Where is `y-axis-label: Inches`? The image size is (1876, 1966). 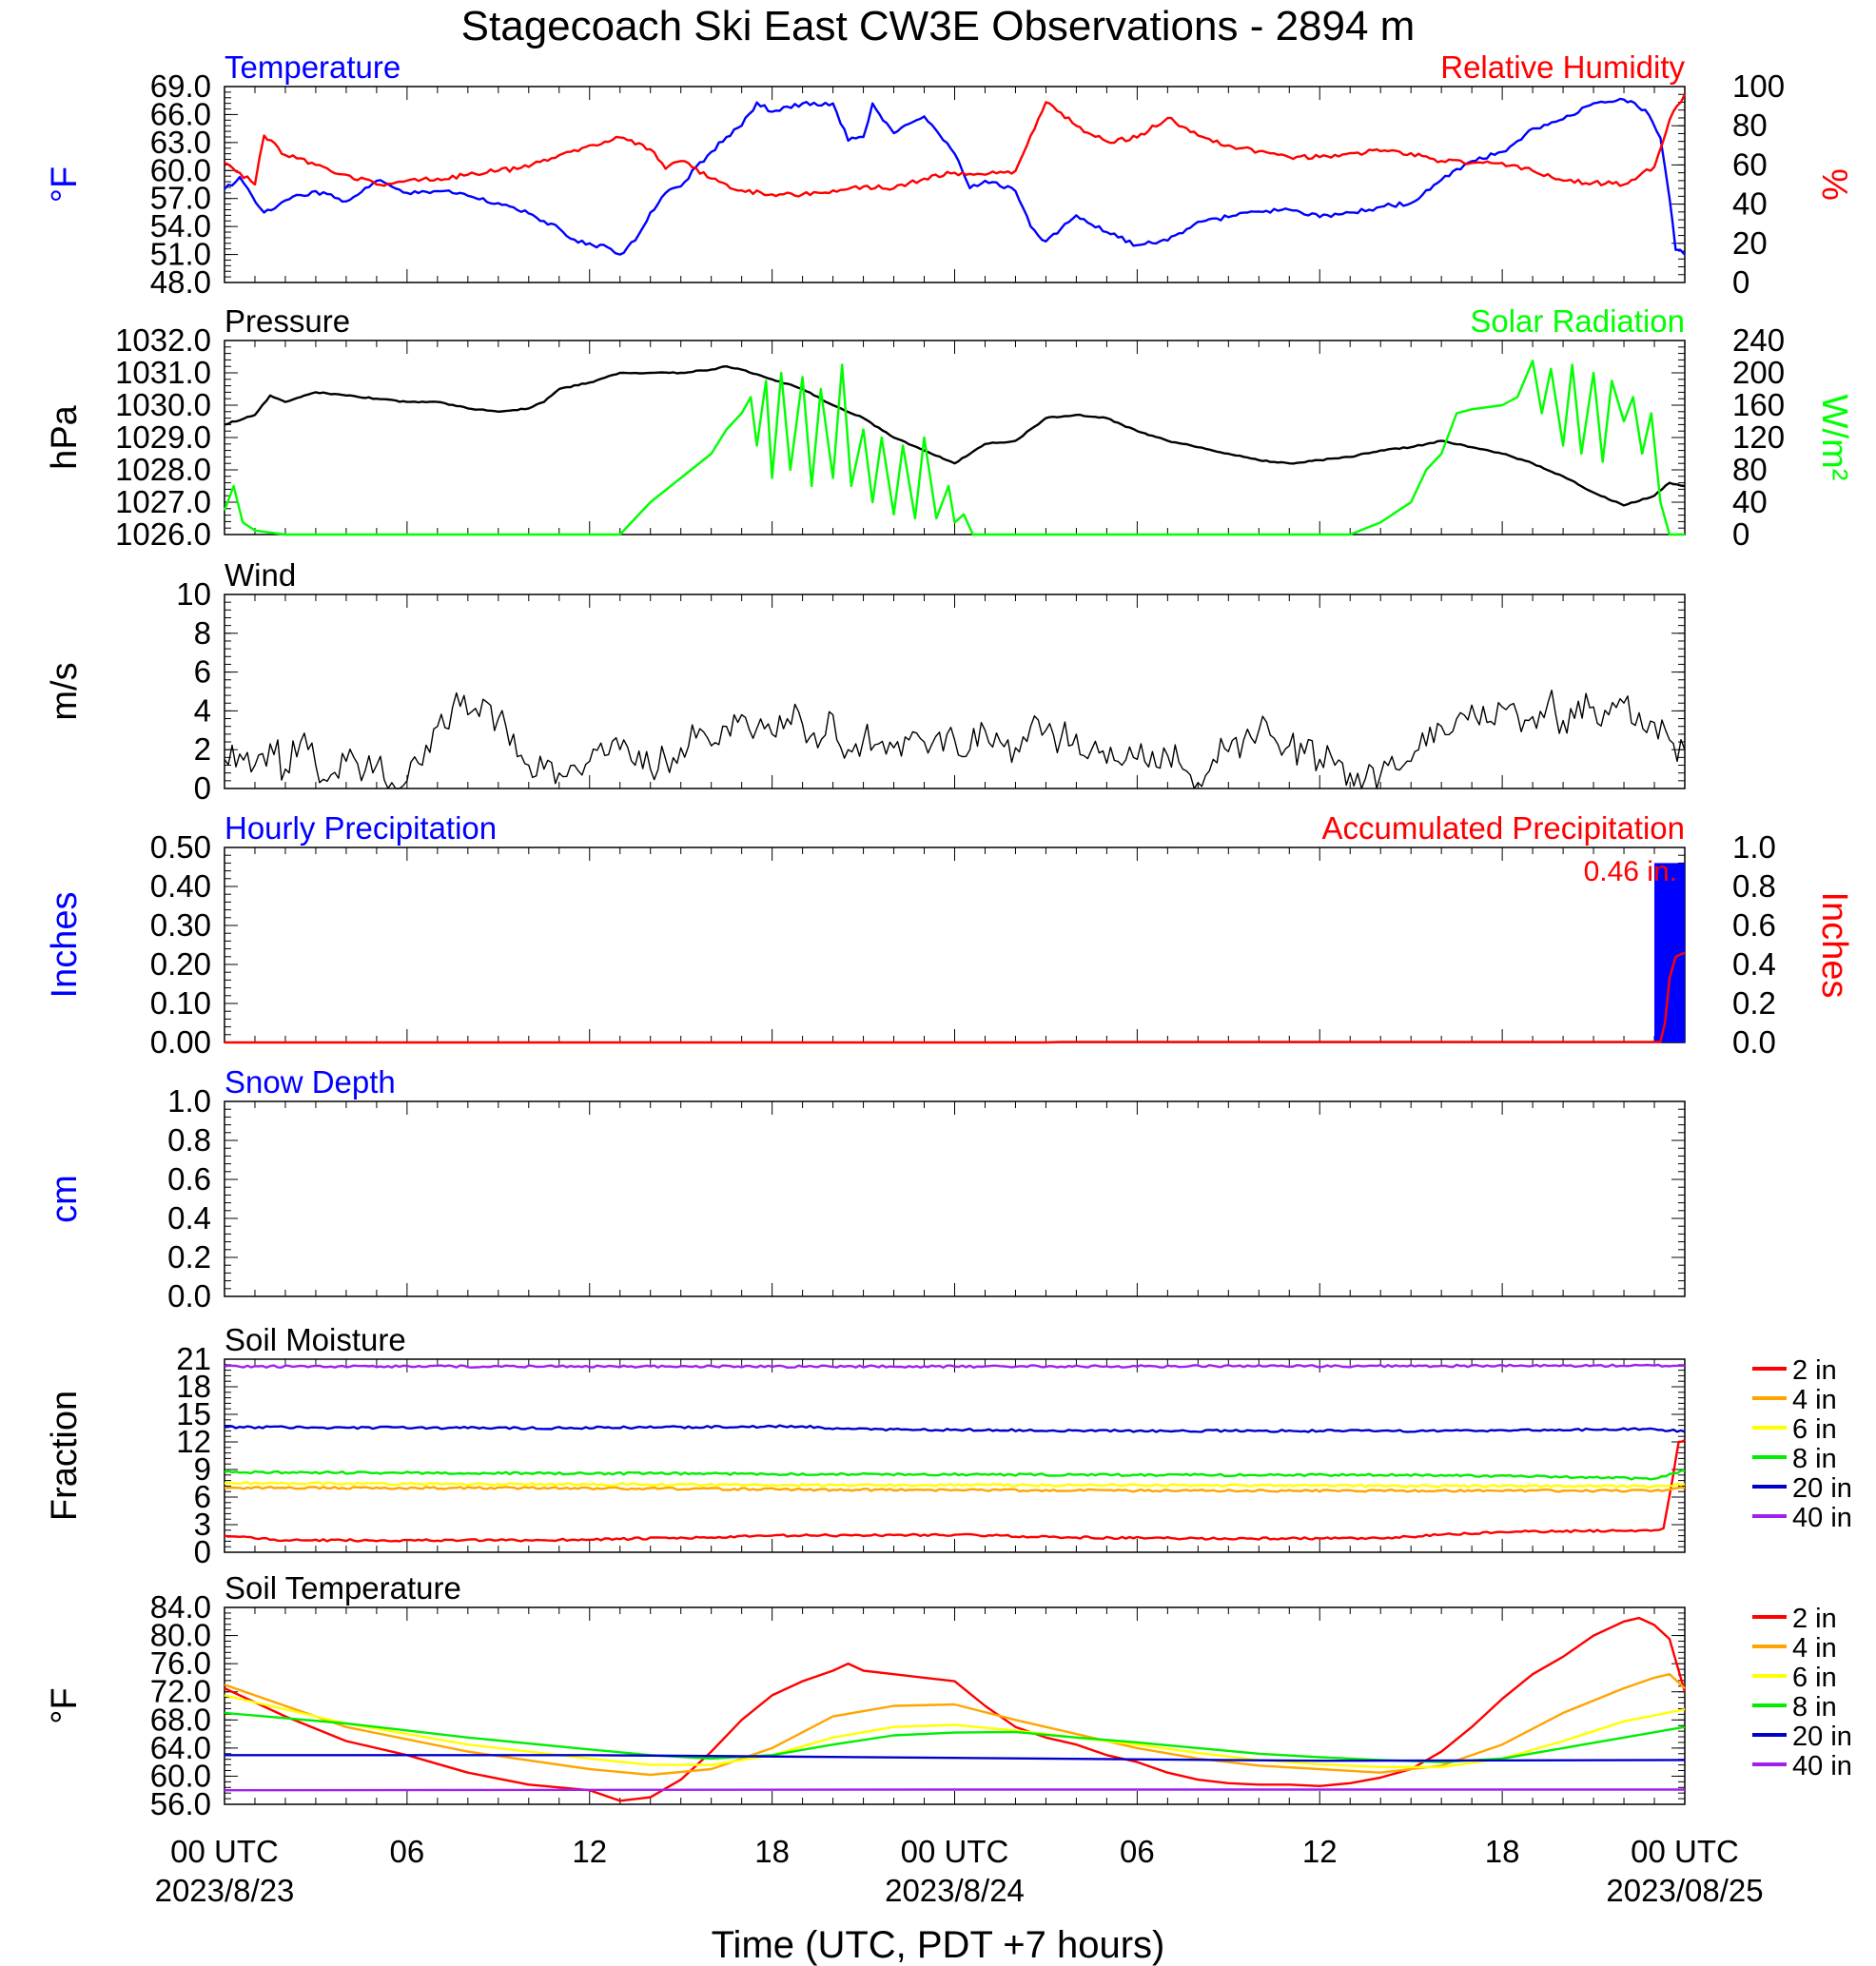
y-axis-label: Inches is located at coordinates (65, 945).